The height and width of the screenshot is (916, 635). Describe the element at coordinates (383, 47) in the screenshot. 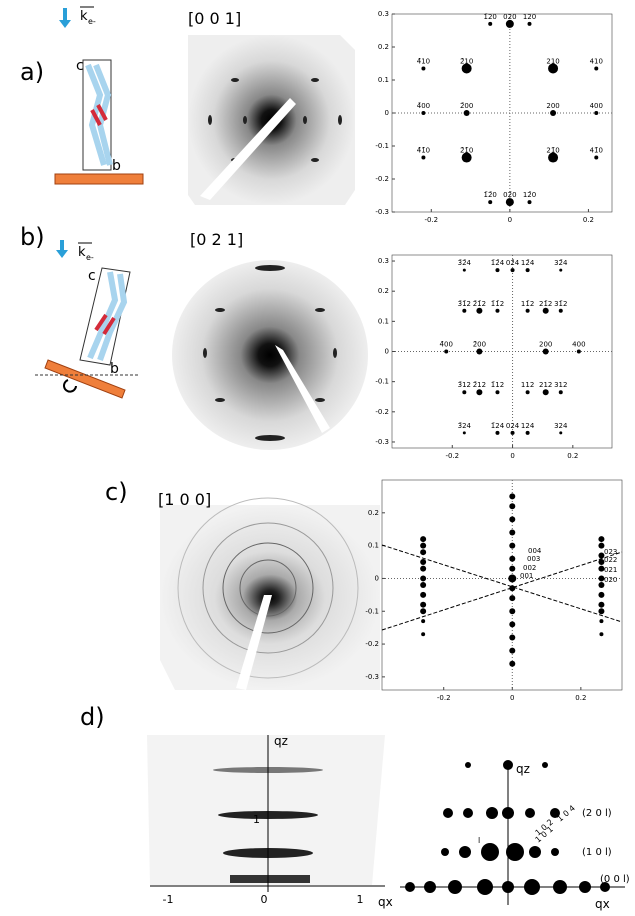

I see `y-tick-label: 0.2` at that location.